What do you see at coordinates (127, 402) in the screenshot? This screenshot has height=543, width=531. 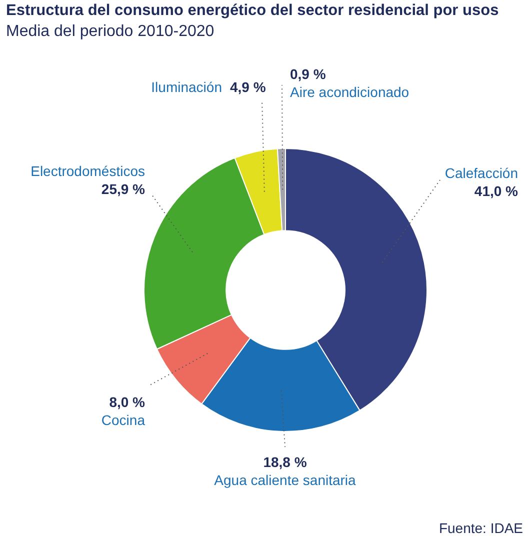 I see `data-label: 8,0 %` at bounding box center [127, 402].